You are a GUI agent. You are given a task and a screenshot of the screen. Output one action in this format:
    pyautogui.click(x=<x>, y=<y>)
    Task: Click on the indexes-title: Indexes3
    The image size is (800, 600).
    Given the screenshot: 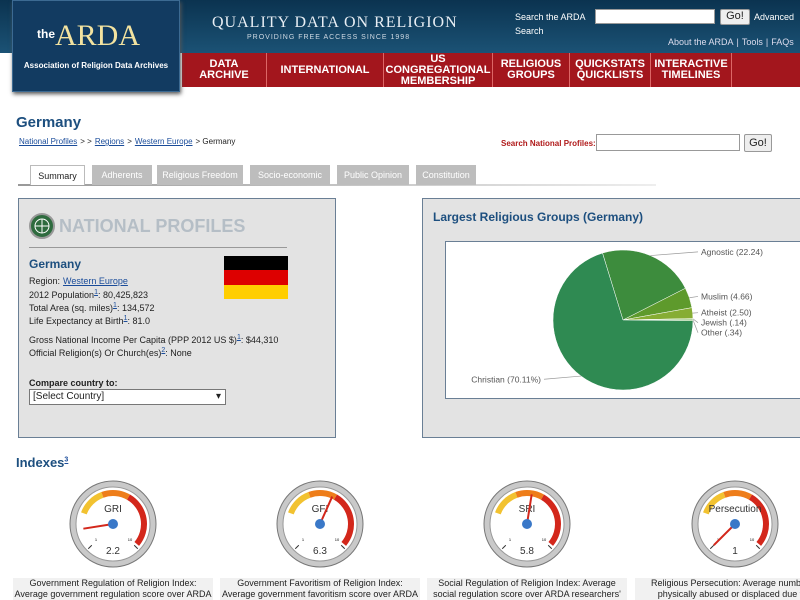 What is the action you would take?
    pyautogui.click(x=42, y=462)
    